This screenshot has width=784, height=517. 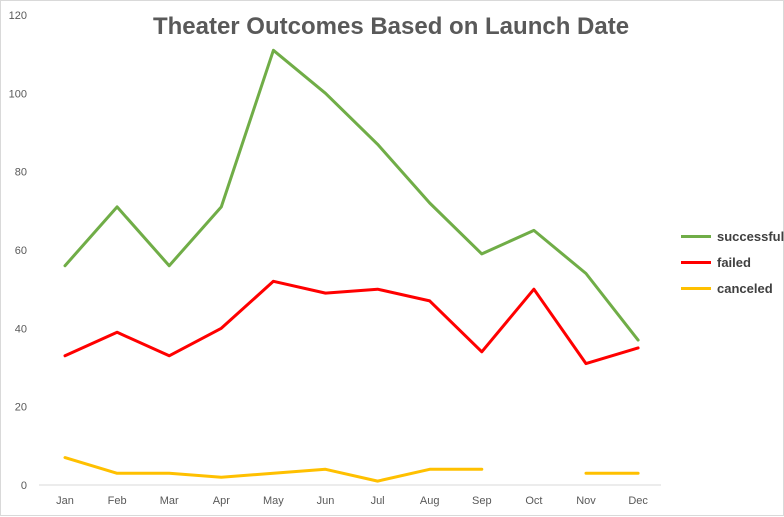 I want to click on y-tick-label: 100, so click(x=18, y=94).